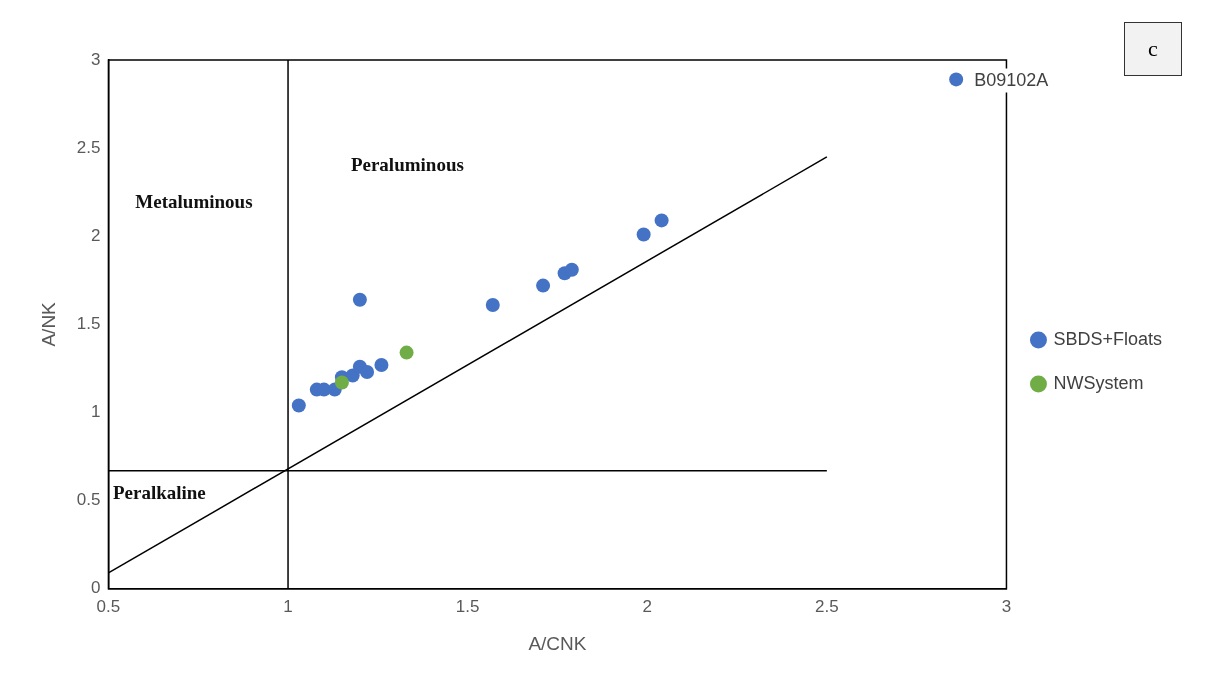  What do you see at coordinates (1098, 382) in the screenshot?
I see `legend-label: NWSystem` at bounding box center [1098, 382].